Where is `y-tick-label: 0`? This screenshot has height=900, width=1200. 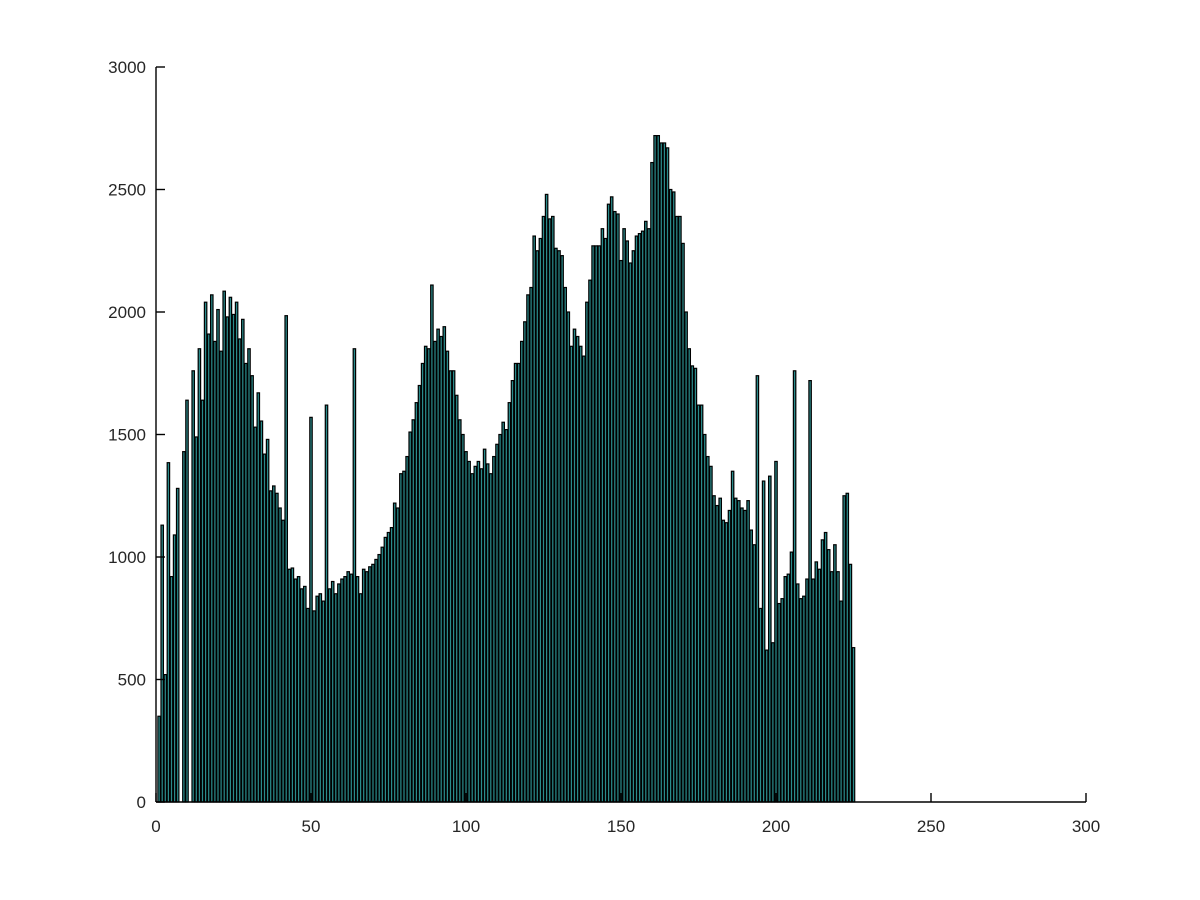
y-tick-label: 0 is located at coordinates (141, 802).